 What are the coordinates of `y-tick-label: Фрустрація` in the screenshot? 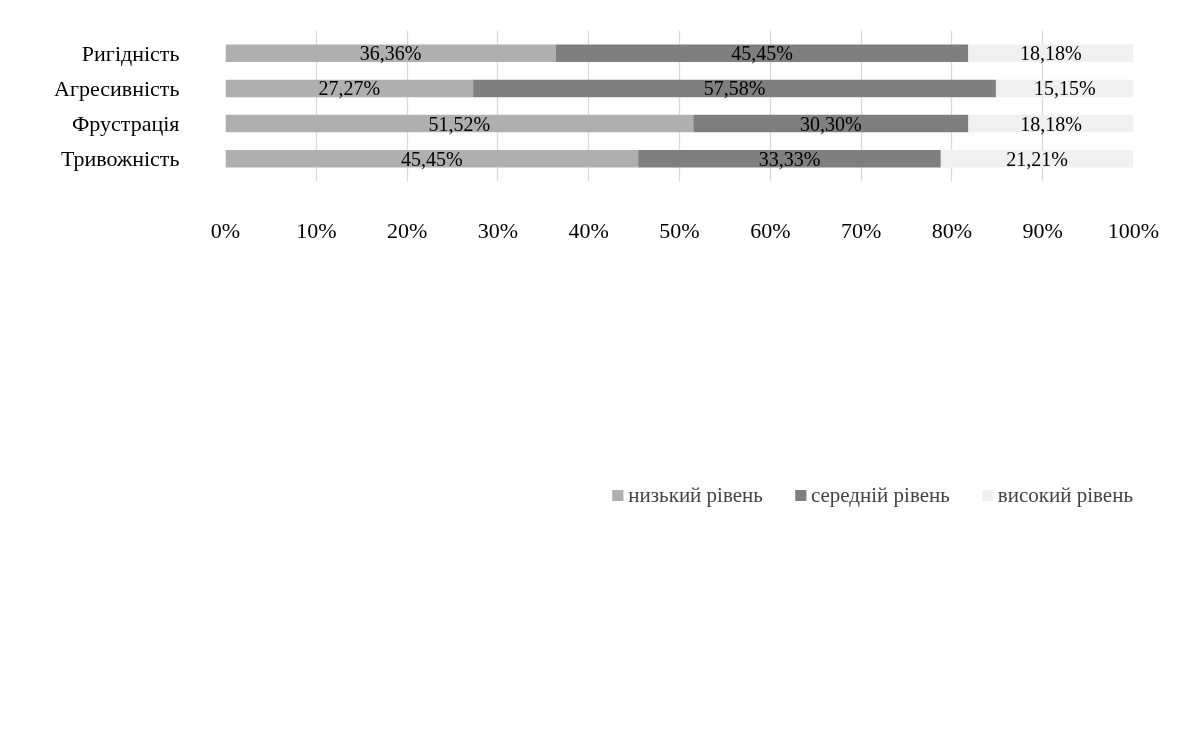 It's located at (125, 124).